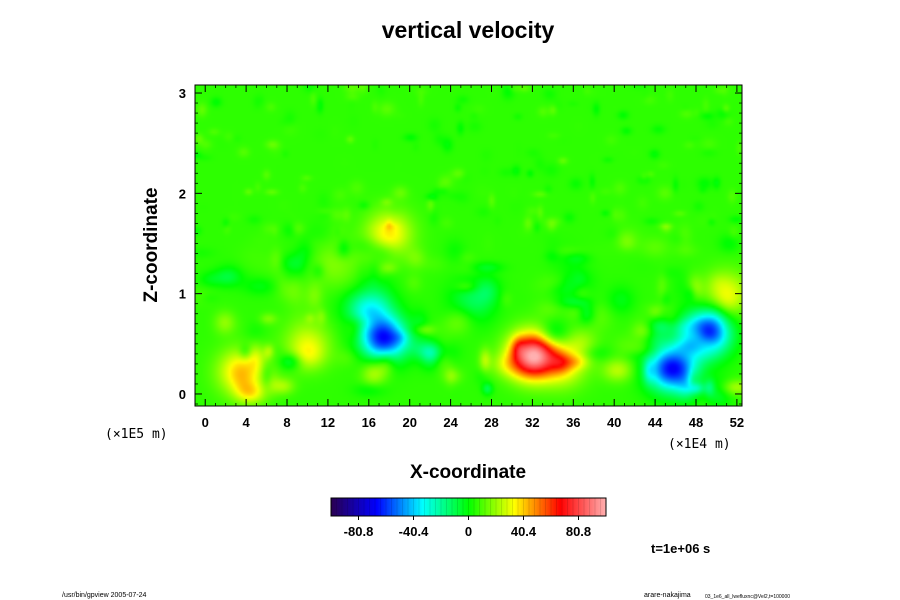 The image size is (900, 600). Describe the element at coordinates (414, 531) in the screenshot. I see `colorbar-label: -40.4` at that location.